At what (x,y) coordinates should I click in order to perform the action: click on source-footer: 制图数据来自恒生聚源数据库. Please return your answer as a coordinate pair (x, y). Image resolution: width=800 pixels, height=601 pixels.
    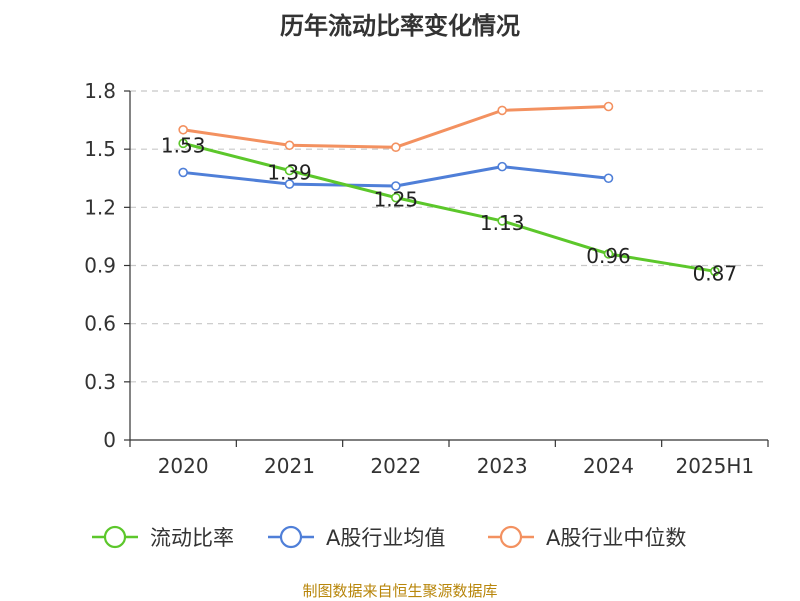
    Looking at the image, I should click on (400, 591).